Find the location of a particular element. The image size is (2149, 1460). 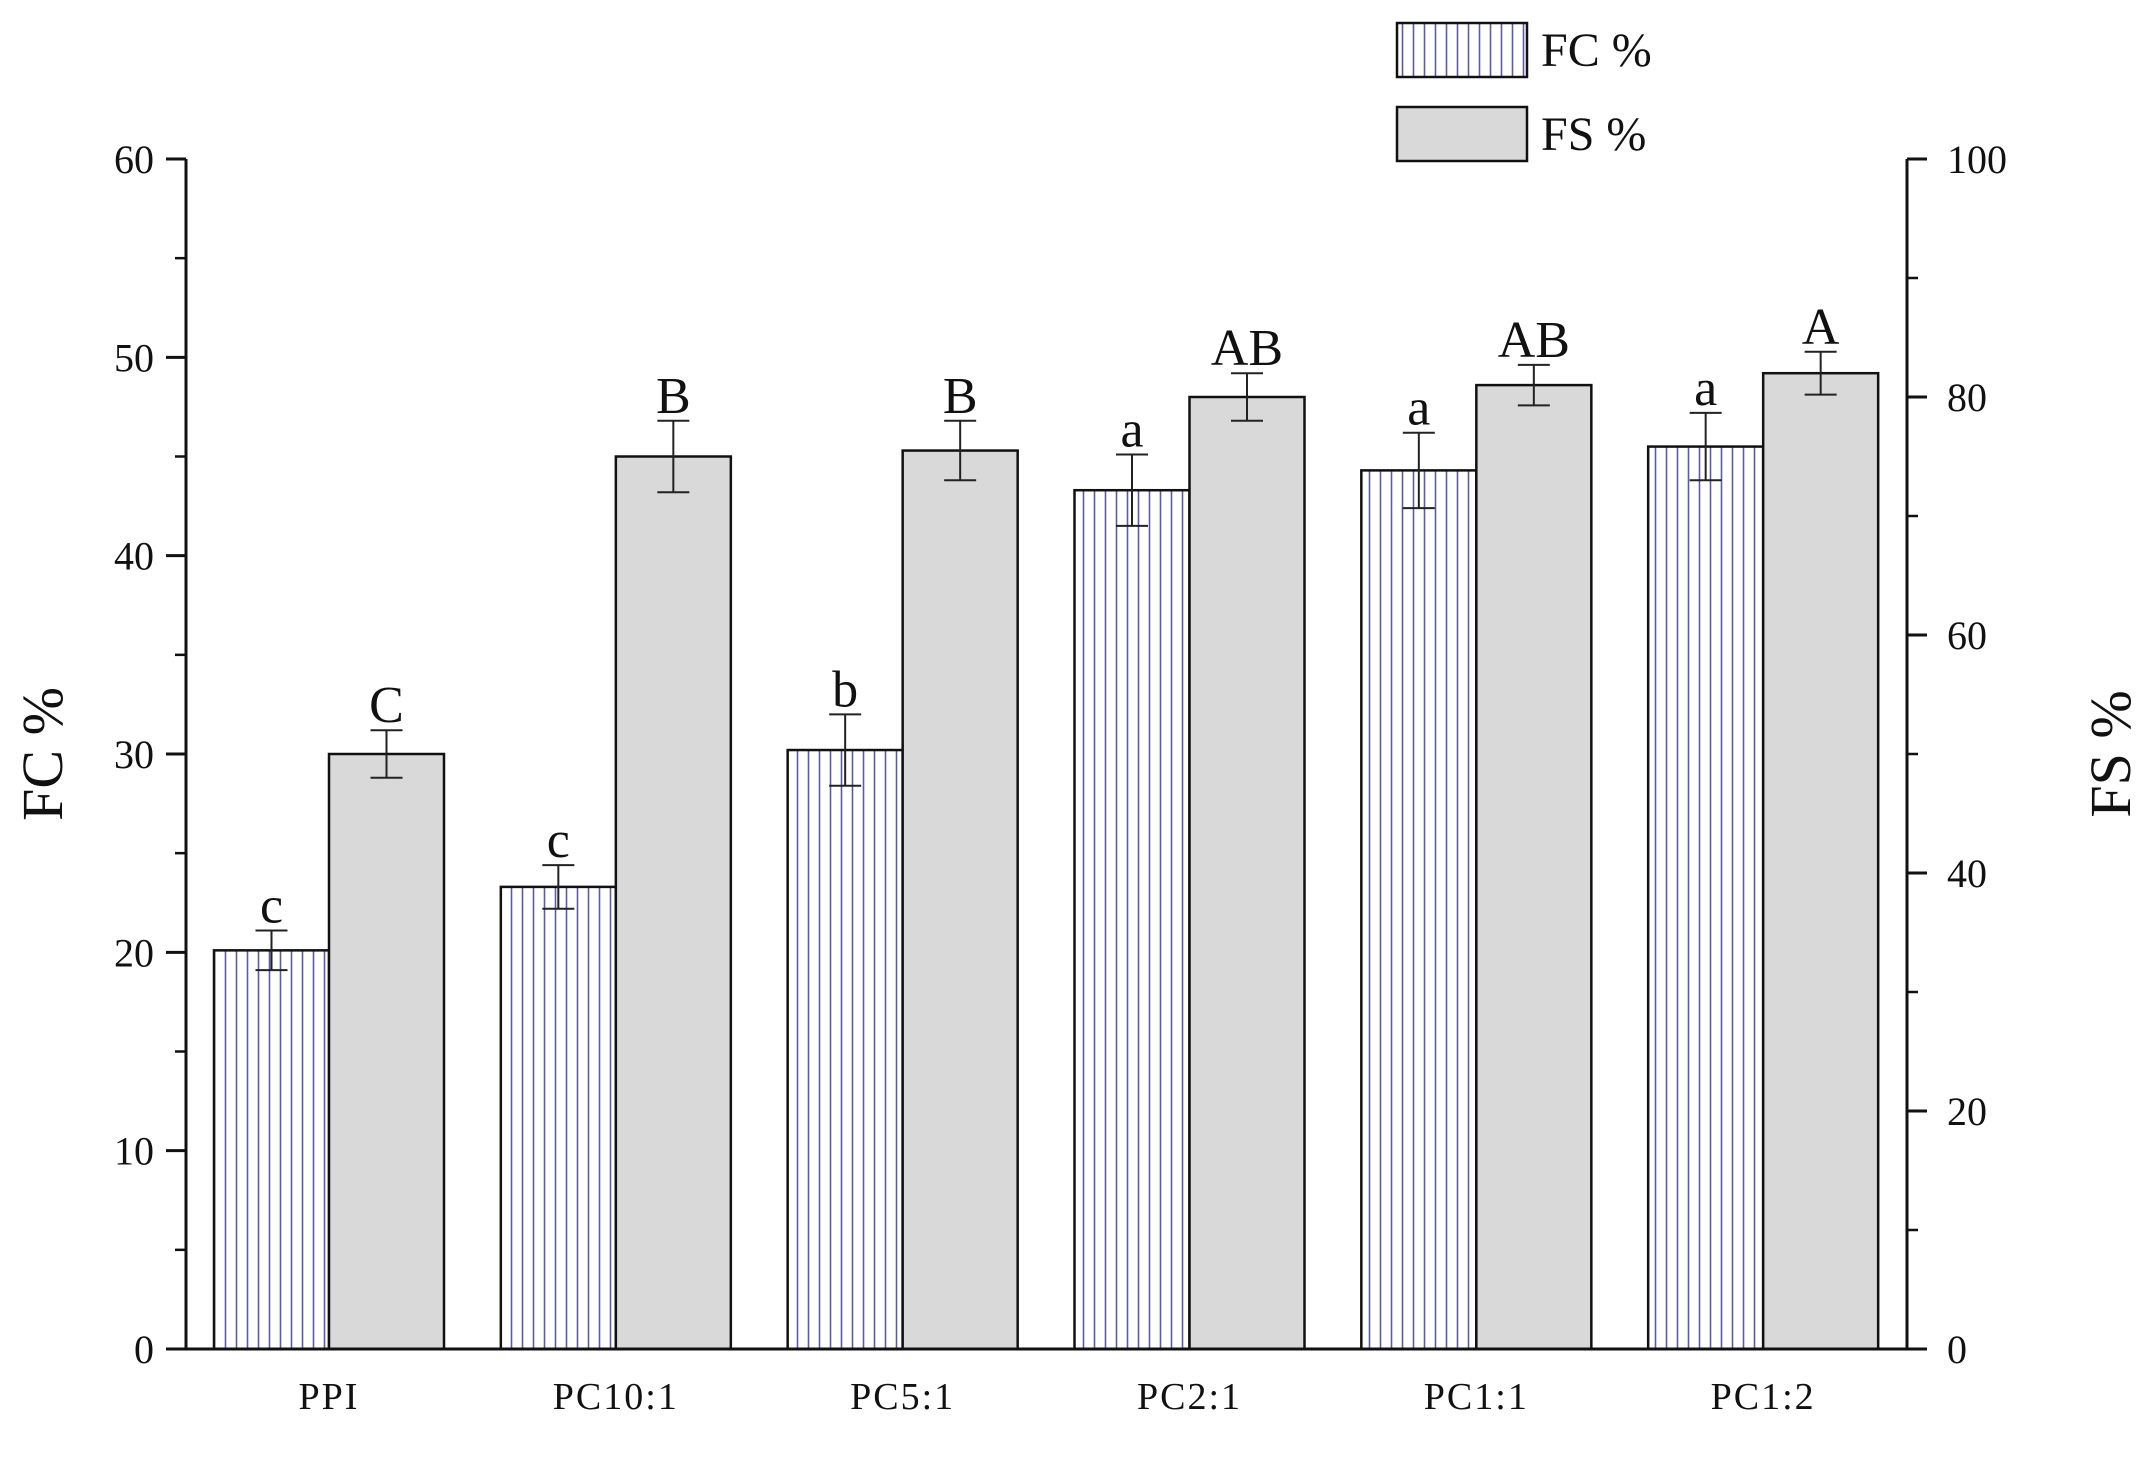

fc-significance-label-0: c is located at coordinates (271, 906).